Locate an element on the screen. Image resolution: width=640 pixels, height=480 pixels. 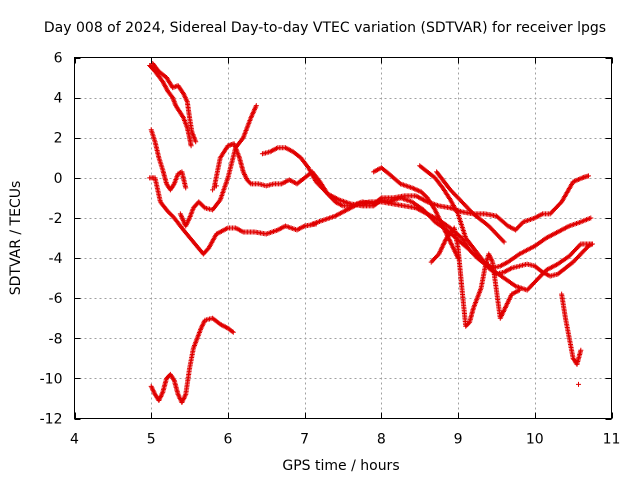
y-tick-label: -10 is located at coordinates (51, 379).